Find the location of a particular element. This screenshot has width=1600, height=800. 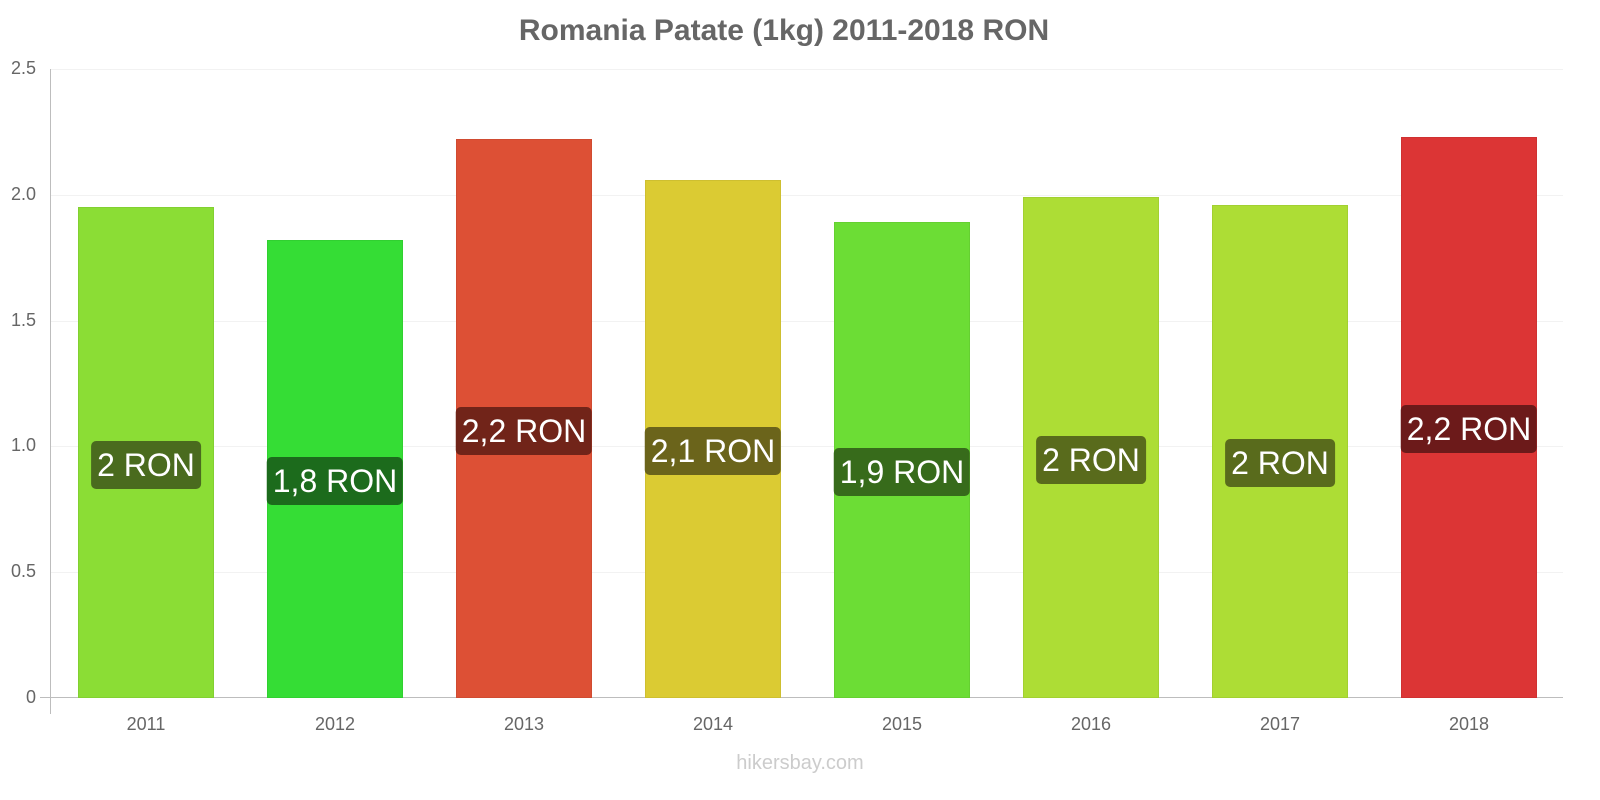

y-tick-label: 2.0 is located at coordinates (23, 194).